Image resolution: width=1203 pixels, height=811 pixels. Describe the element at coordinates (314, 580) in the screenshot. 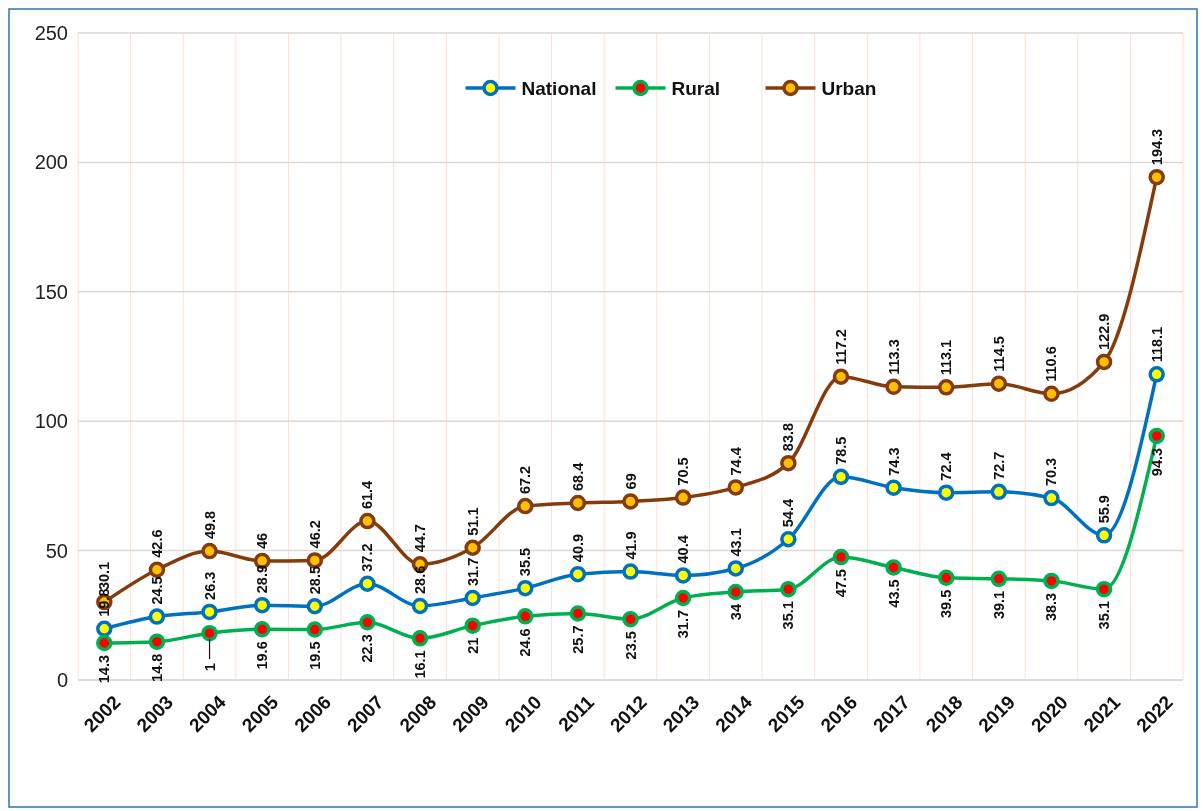

I see `data-label: 28.5` at that location.